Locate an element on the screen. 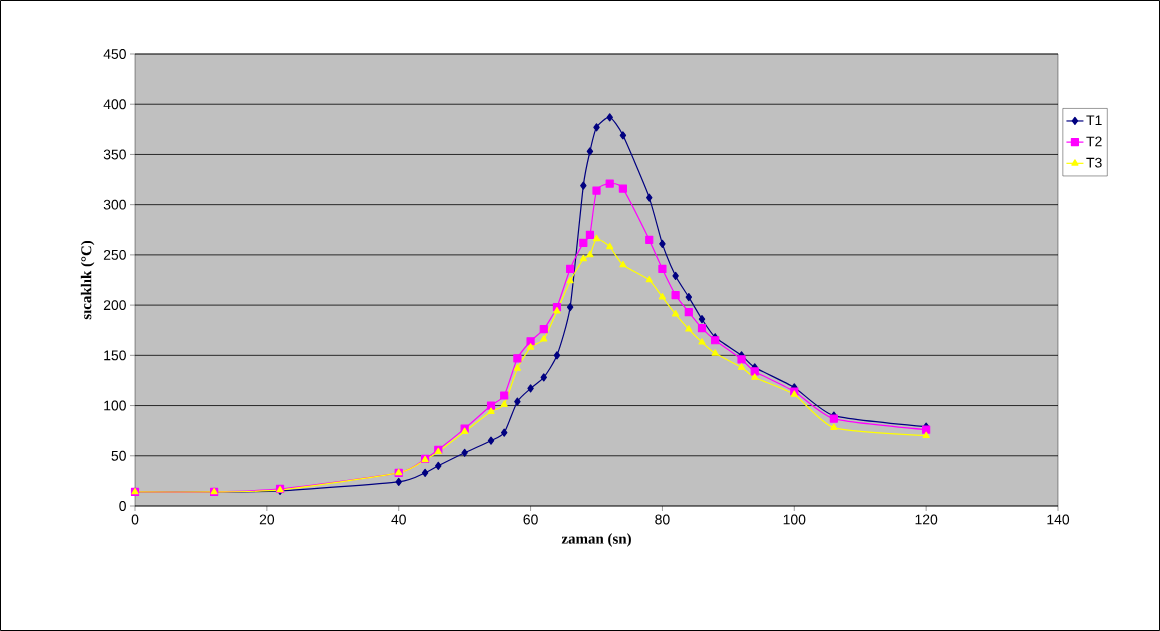 This screenshot has width=1160, height=631. y-tick-label: 350 is located at coordinates (114, 154).